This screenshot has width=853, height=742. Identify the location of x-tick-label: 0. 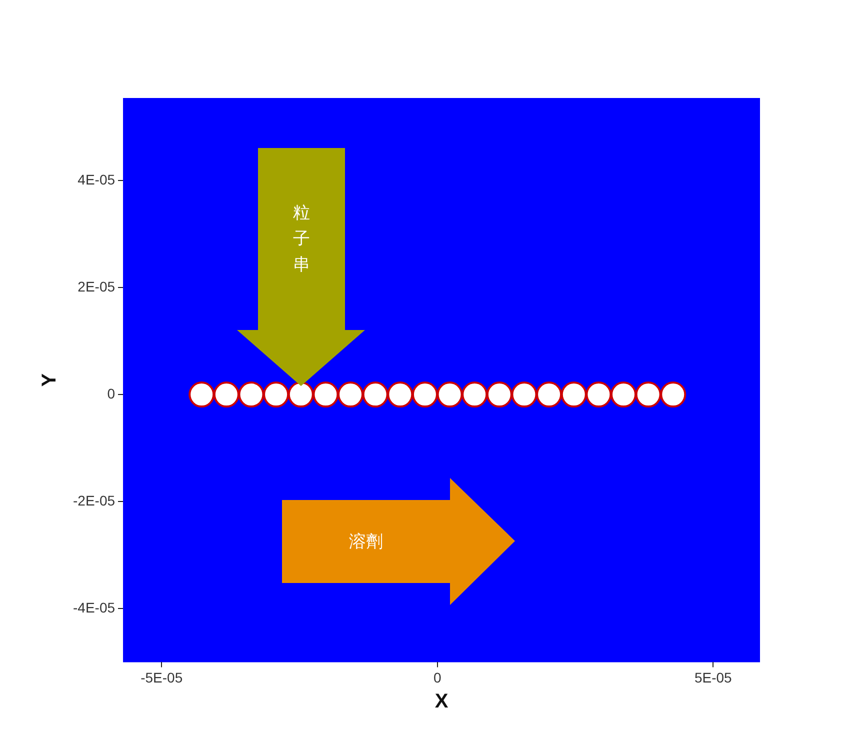
(437, 677).